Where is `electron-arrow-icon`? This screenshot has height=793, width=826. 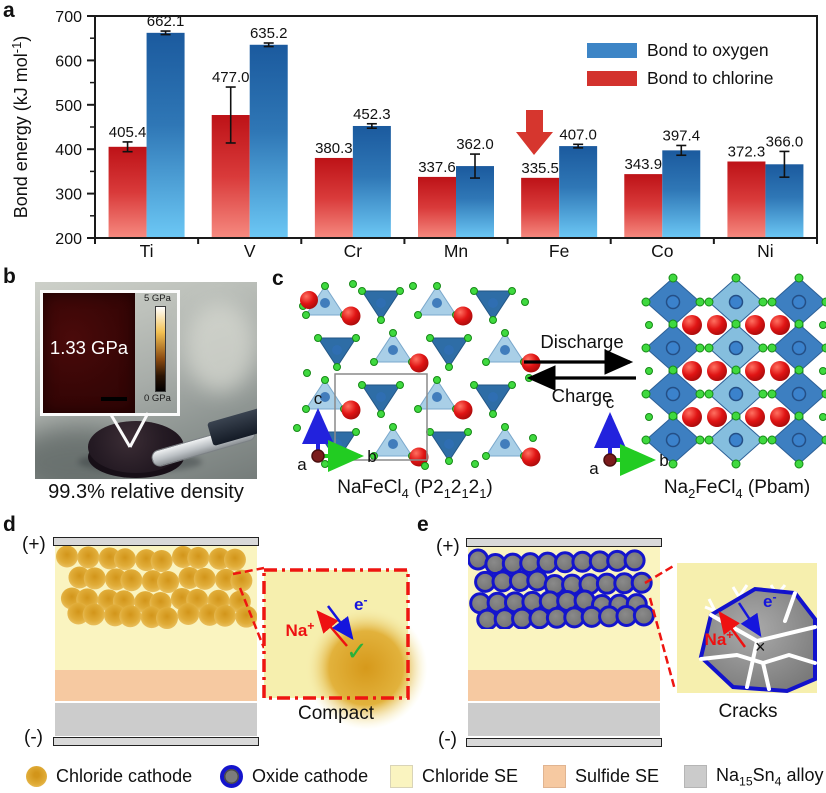
electron-arrow-icon is located at coordinates (340, 622).